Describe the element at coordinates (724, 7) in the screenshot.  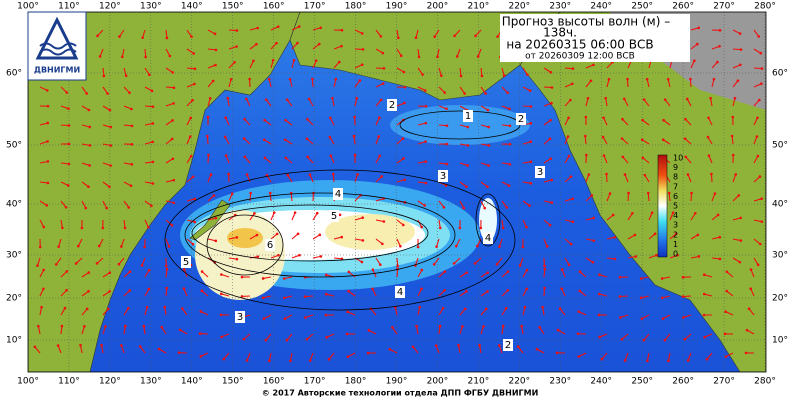
I see `lon-label: 270°` at that location.